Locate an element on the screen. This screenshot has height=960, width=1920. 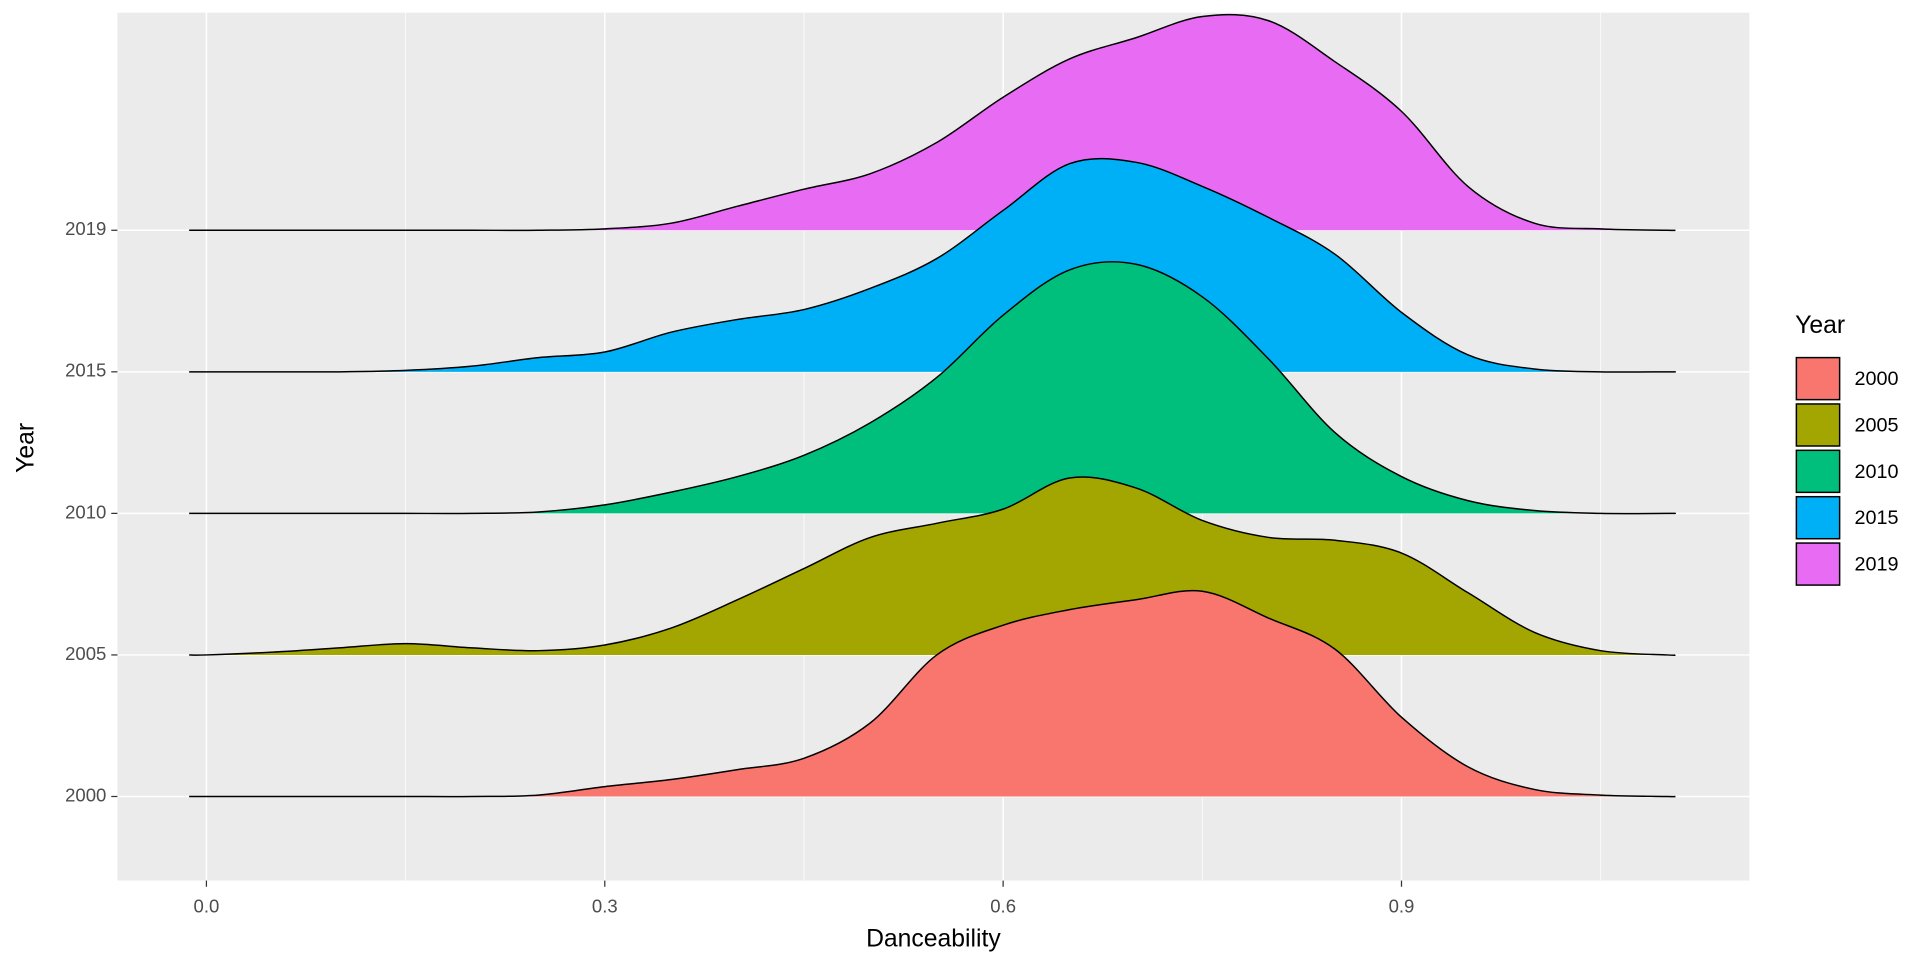
legend-label: 2010 is located at coordinates (1876, 472).